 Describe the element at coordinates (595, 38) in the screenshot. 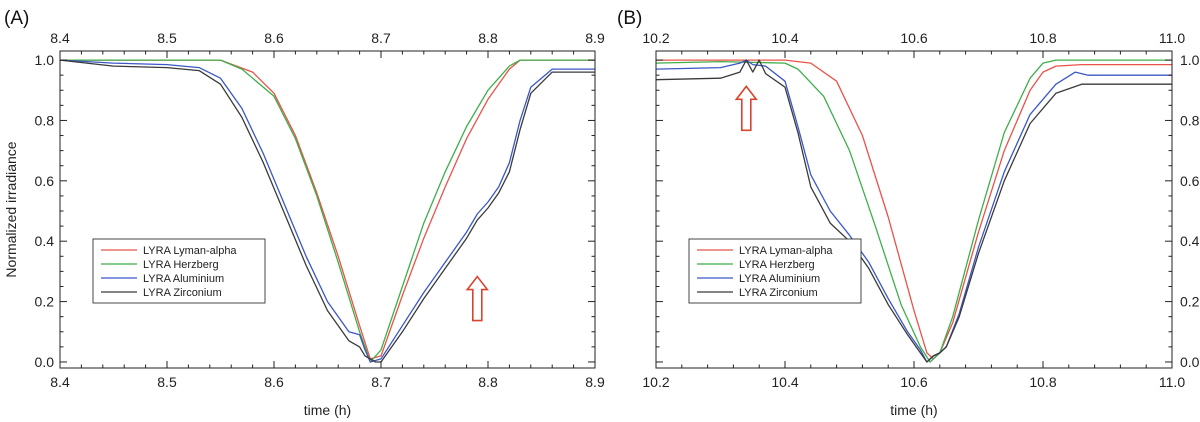

I see `x-tick-label-top: 8.9` at that location.